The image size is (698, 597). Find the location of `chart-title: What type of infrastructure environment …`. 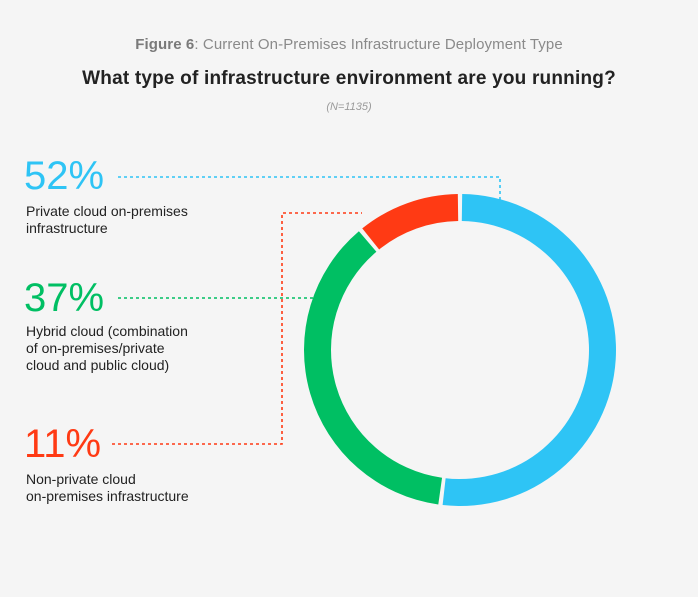

chart-title: What type of infrastructure environment … is located at coordinates (349, 78).